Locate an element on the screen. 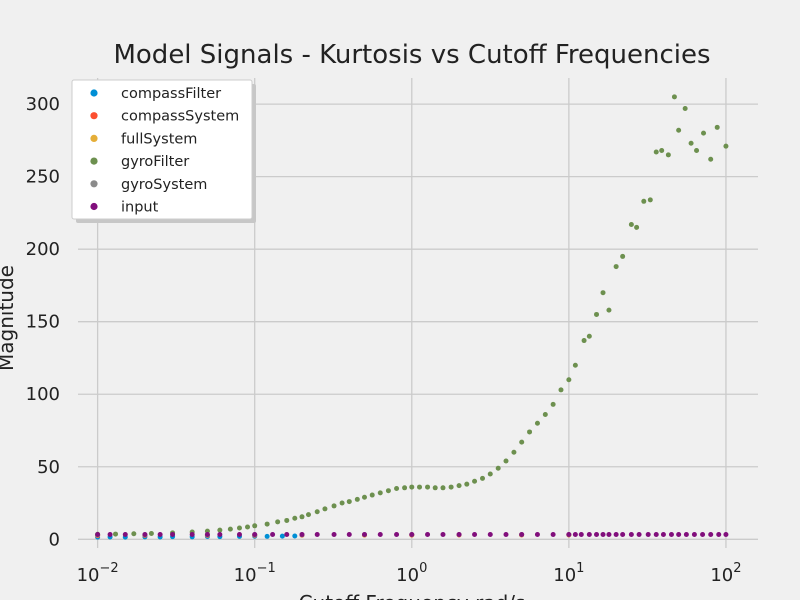  legend-marker-compass-filter is located at coordinates (94, 93).